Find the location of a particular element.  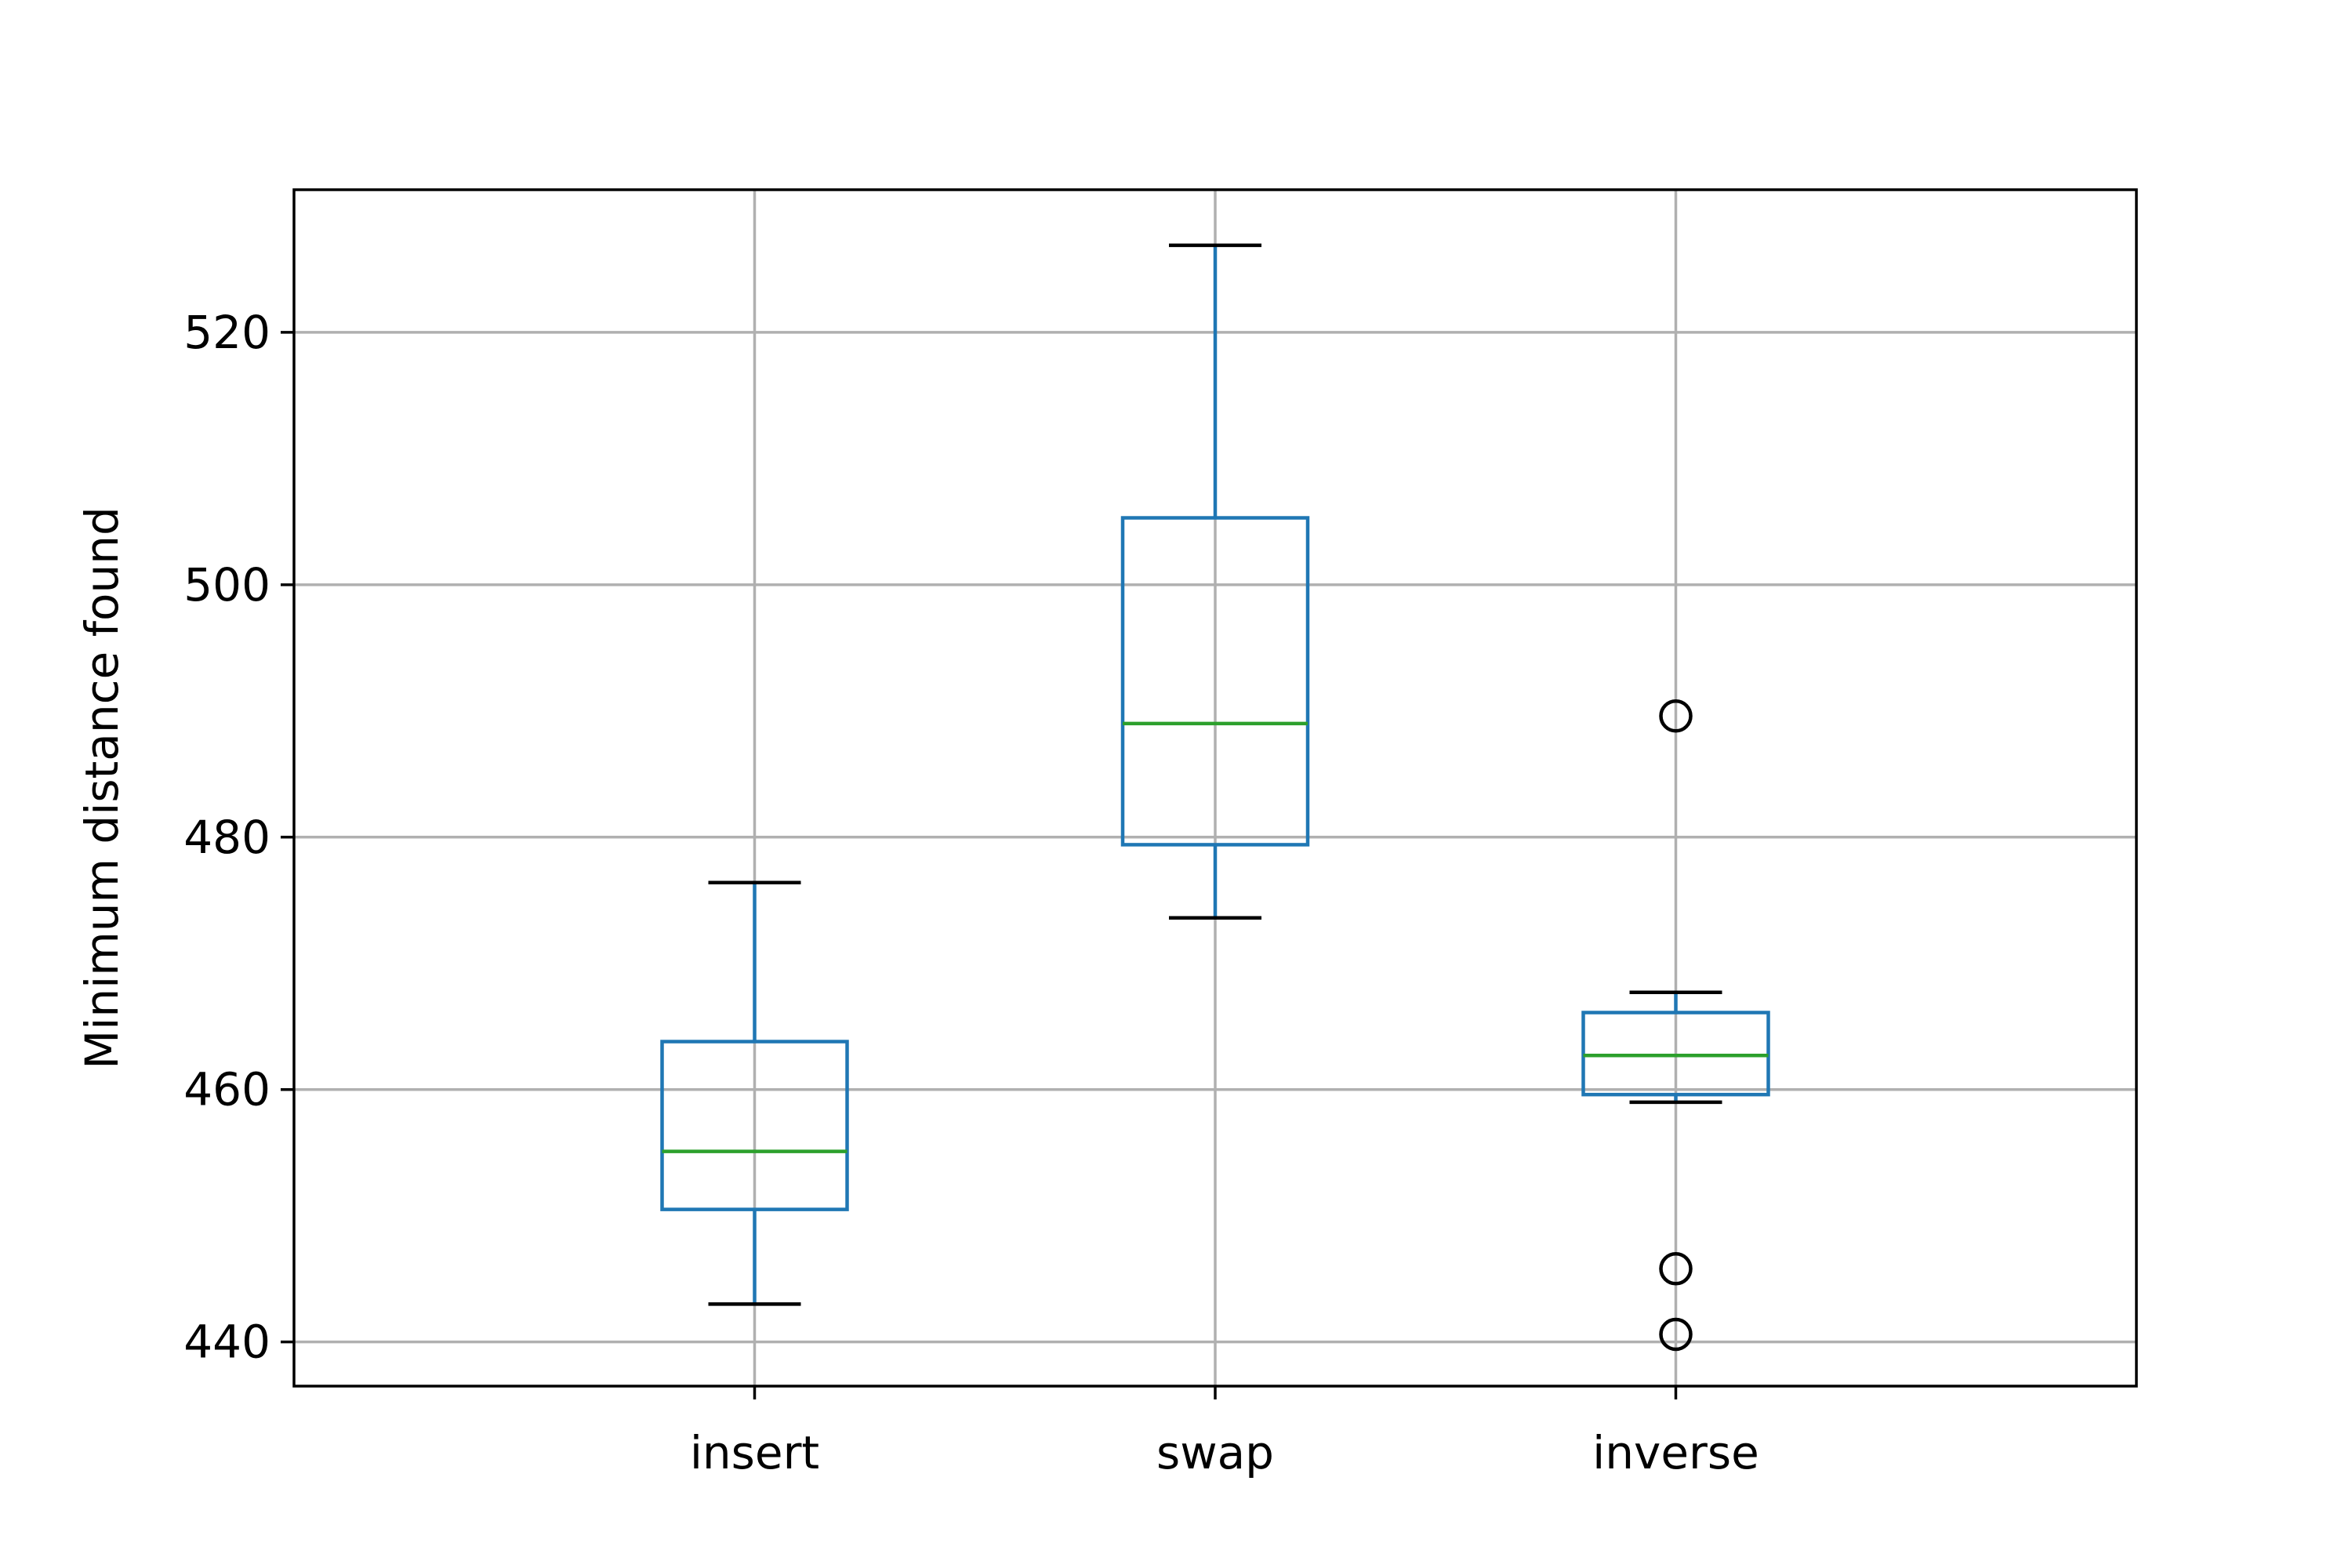

box-insert is located at coordinates (754, 1093).